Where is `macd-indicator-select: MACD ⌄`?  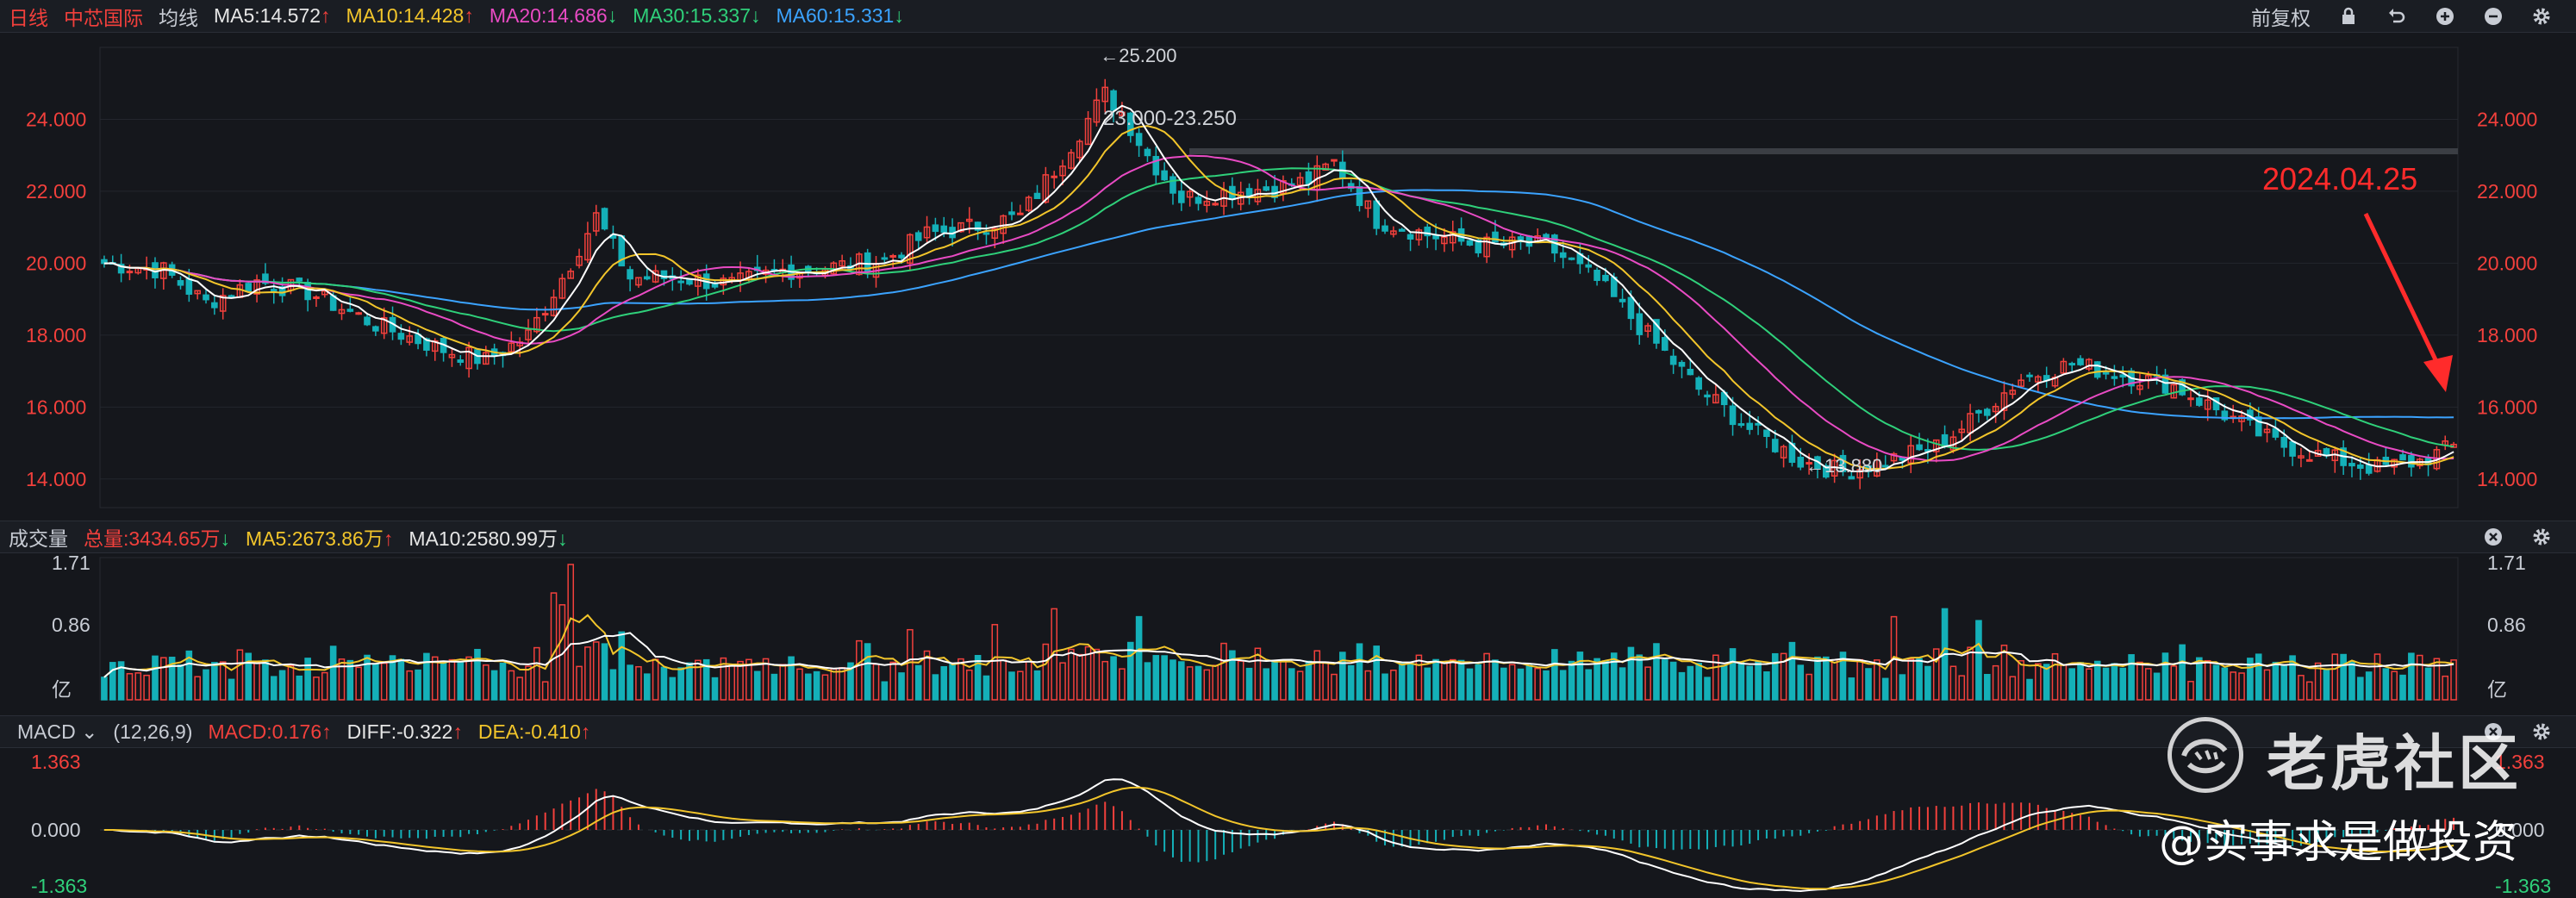
macd-indicator-select: MACD ⌄ is located at coordinates (57, 731).